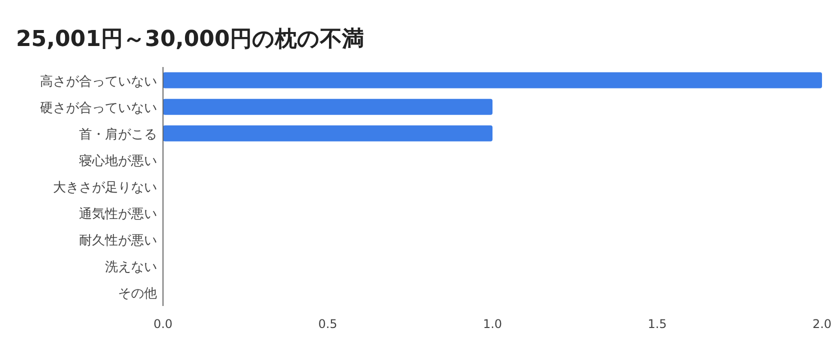 The width and height of the screenshot is (840, 351). I want to click on y-tick-label: 洗えない, so click(131, 268).